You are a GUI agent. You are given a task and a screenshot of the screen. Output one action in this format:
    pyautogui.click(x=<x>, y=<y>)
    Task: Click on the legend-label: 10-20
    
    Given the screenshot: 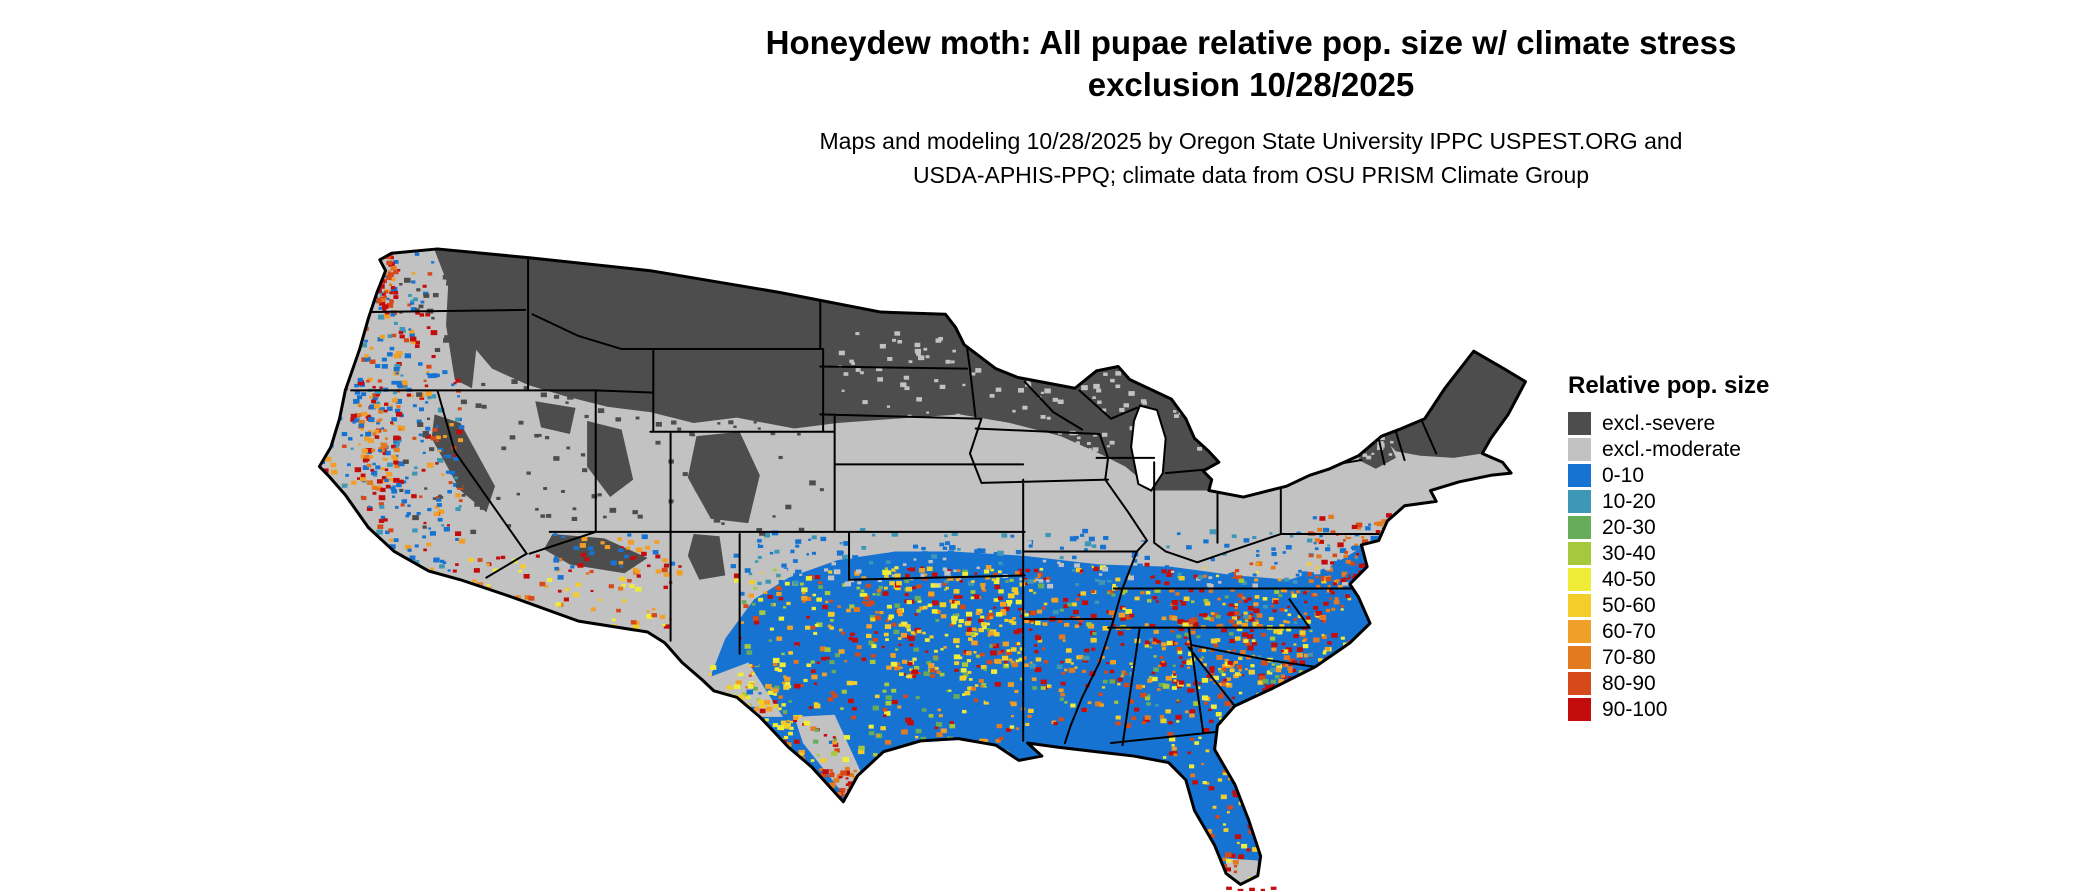 What is the action you would take?
    pyautogui.click(x=1629, y=501)
    